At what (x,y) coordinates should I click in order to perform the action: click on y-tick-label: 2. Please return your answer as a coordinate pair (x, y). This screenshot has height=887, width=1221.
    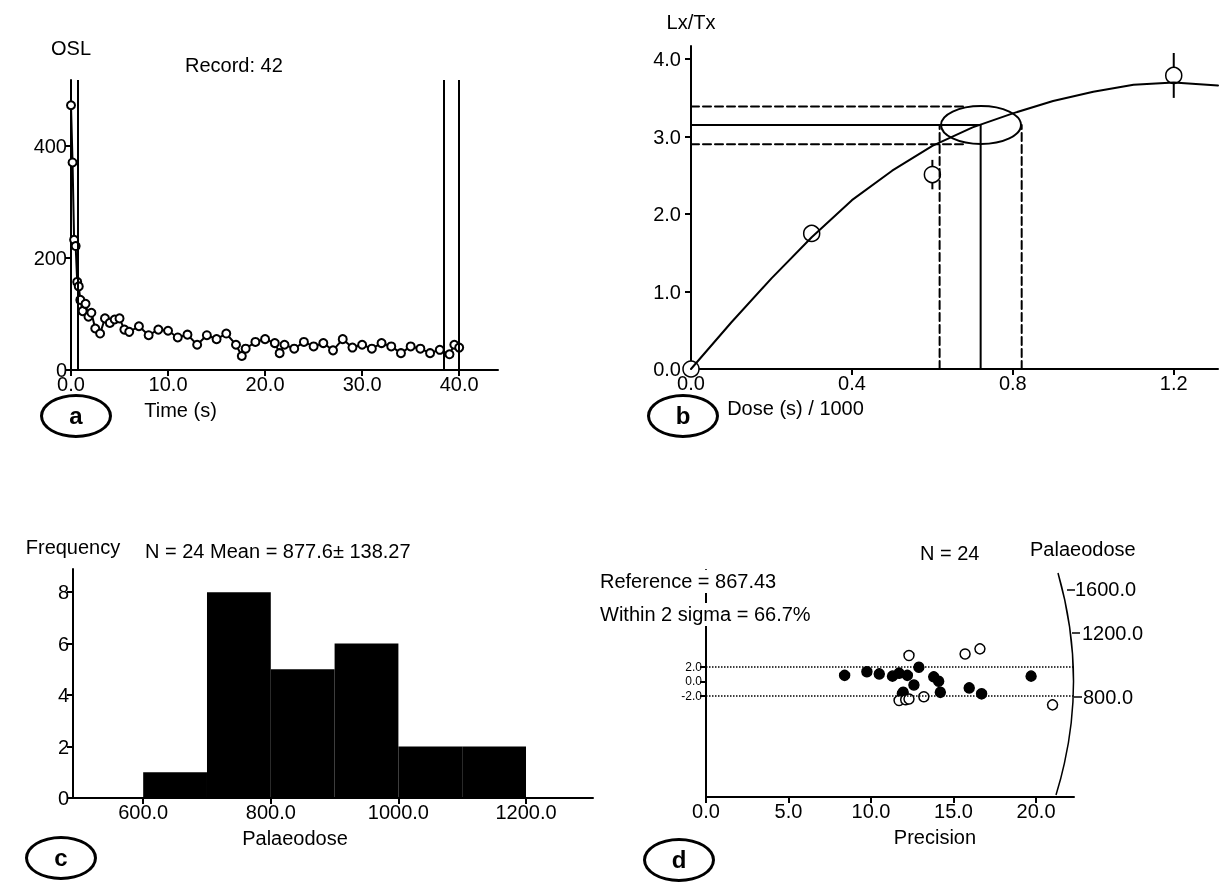
    Looking at the image, I should click on (63, 746).